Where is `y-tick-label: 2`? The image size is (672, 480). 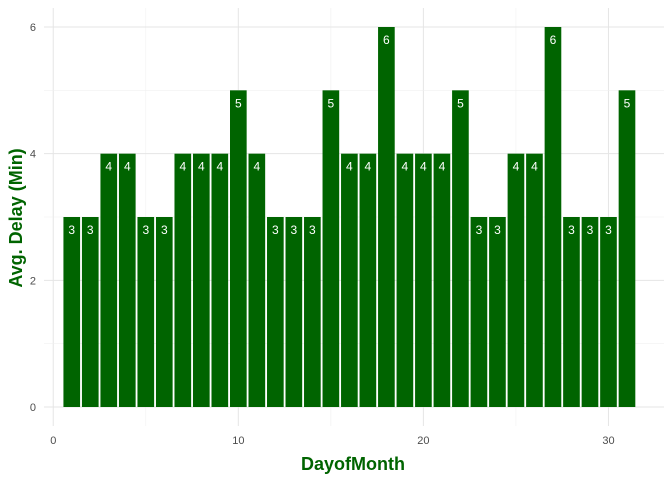
y-tick-label: 2 is located at coordinates (33, 281).